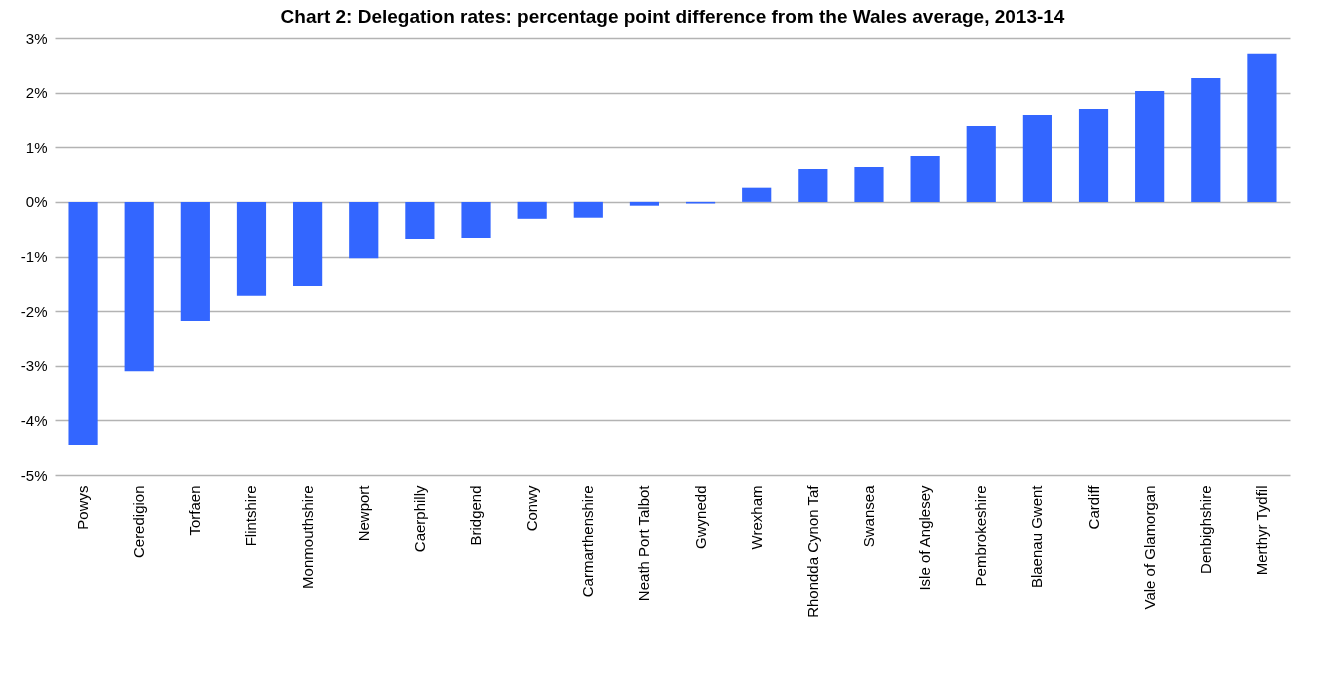 The height and width of the screenshot is (686, 1327). What do you see at coordinates (34, 311) in the screenshot?
I see `y-tick-label: -2%` at bounding box center [34, 311].